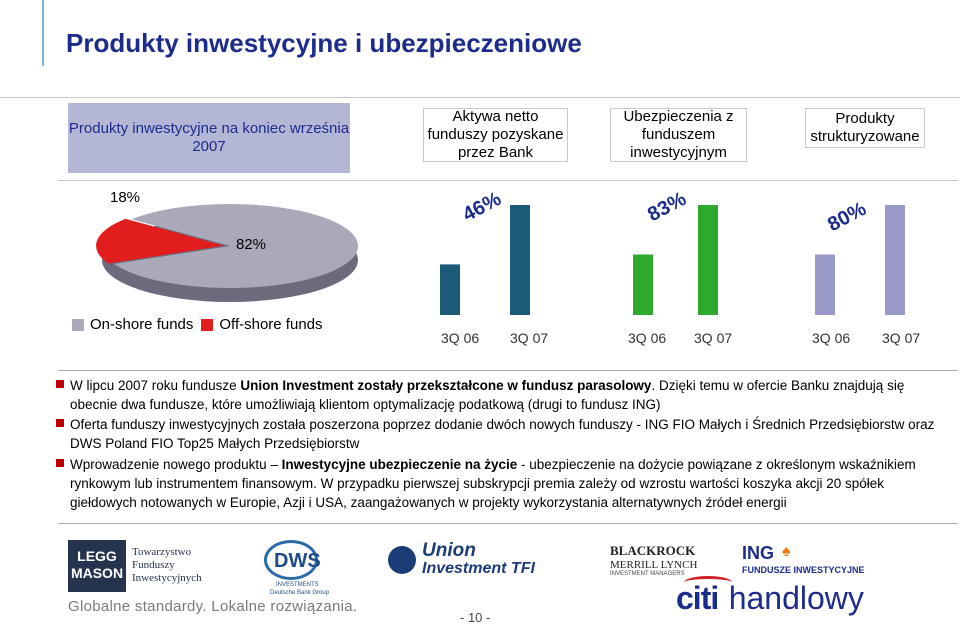 The height and width of the screenshot is (628, 960). What do you see at coordinates (473, 563) in the screenshot?
I see `union-investment-logo: Union Investment TFI` at bounding box center [473, 563].